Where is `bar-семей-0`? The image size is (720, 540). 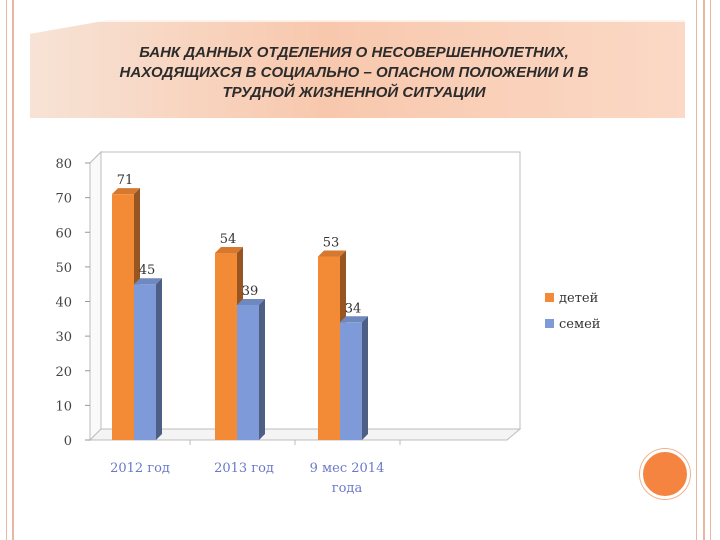
bar-семей-0 is located at coordinates (148, 359).